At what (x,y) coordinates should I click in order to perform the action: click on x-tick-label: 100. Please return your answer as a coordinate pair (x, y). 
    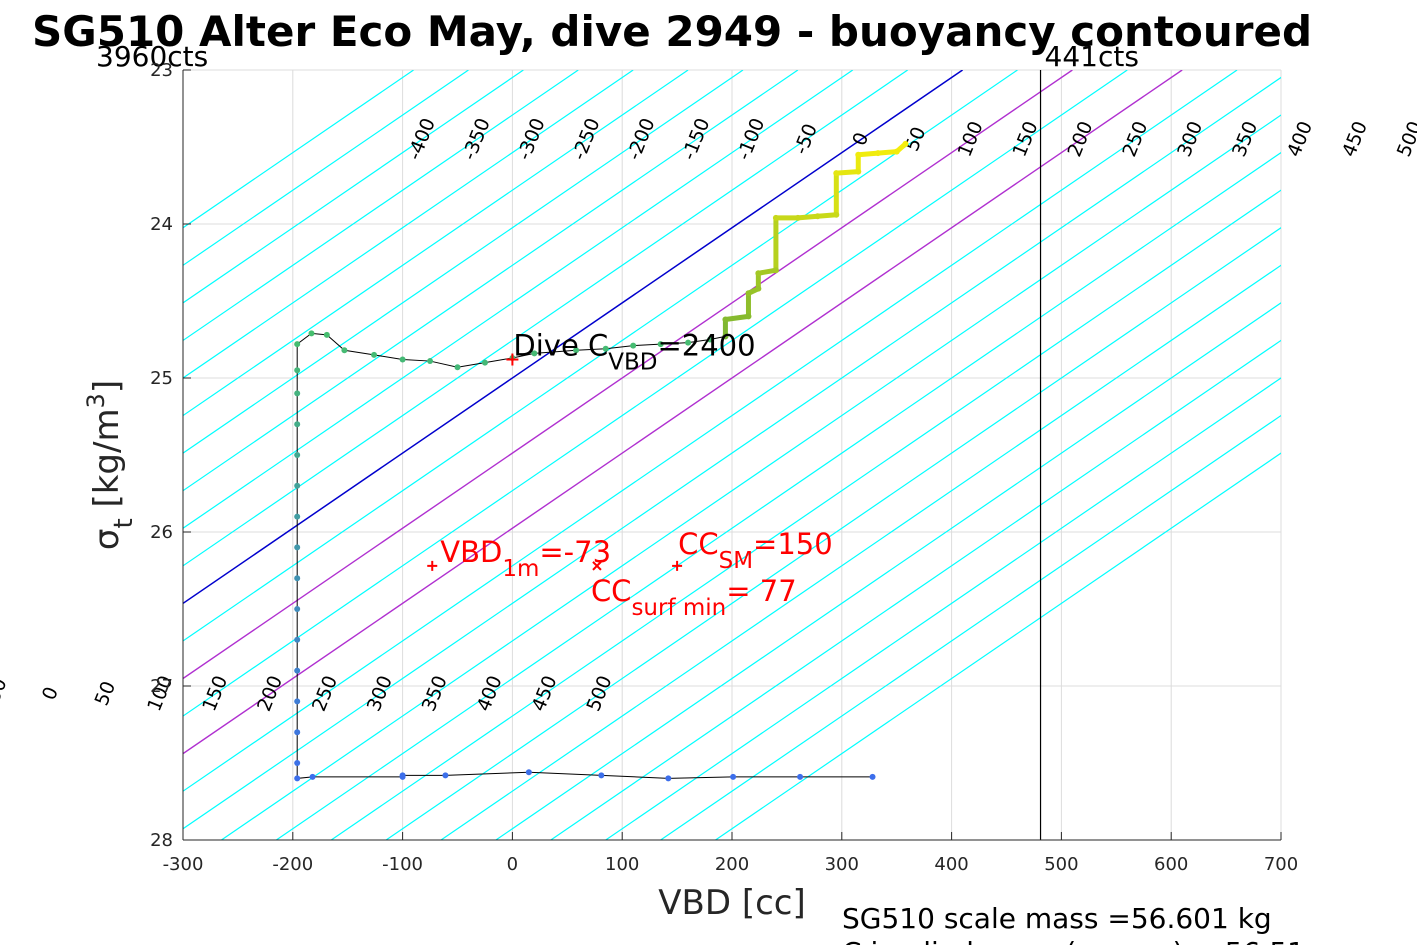
    Looking at the image, I should click on (622, 864).